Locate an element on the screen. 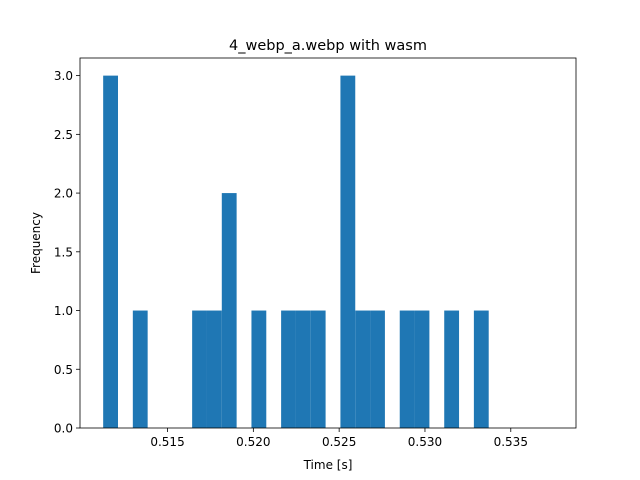  x-tick-label: 0.535 is located at coordinates (511, 442).